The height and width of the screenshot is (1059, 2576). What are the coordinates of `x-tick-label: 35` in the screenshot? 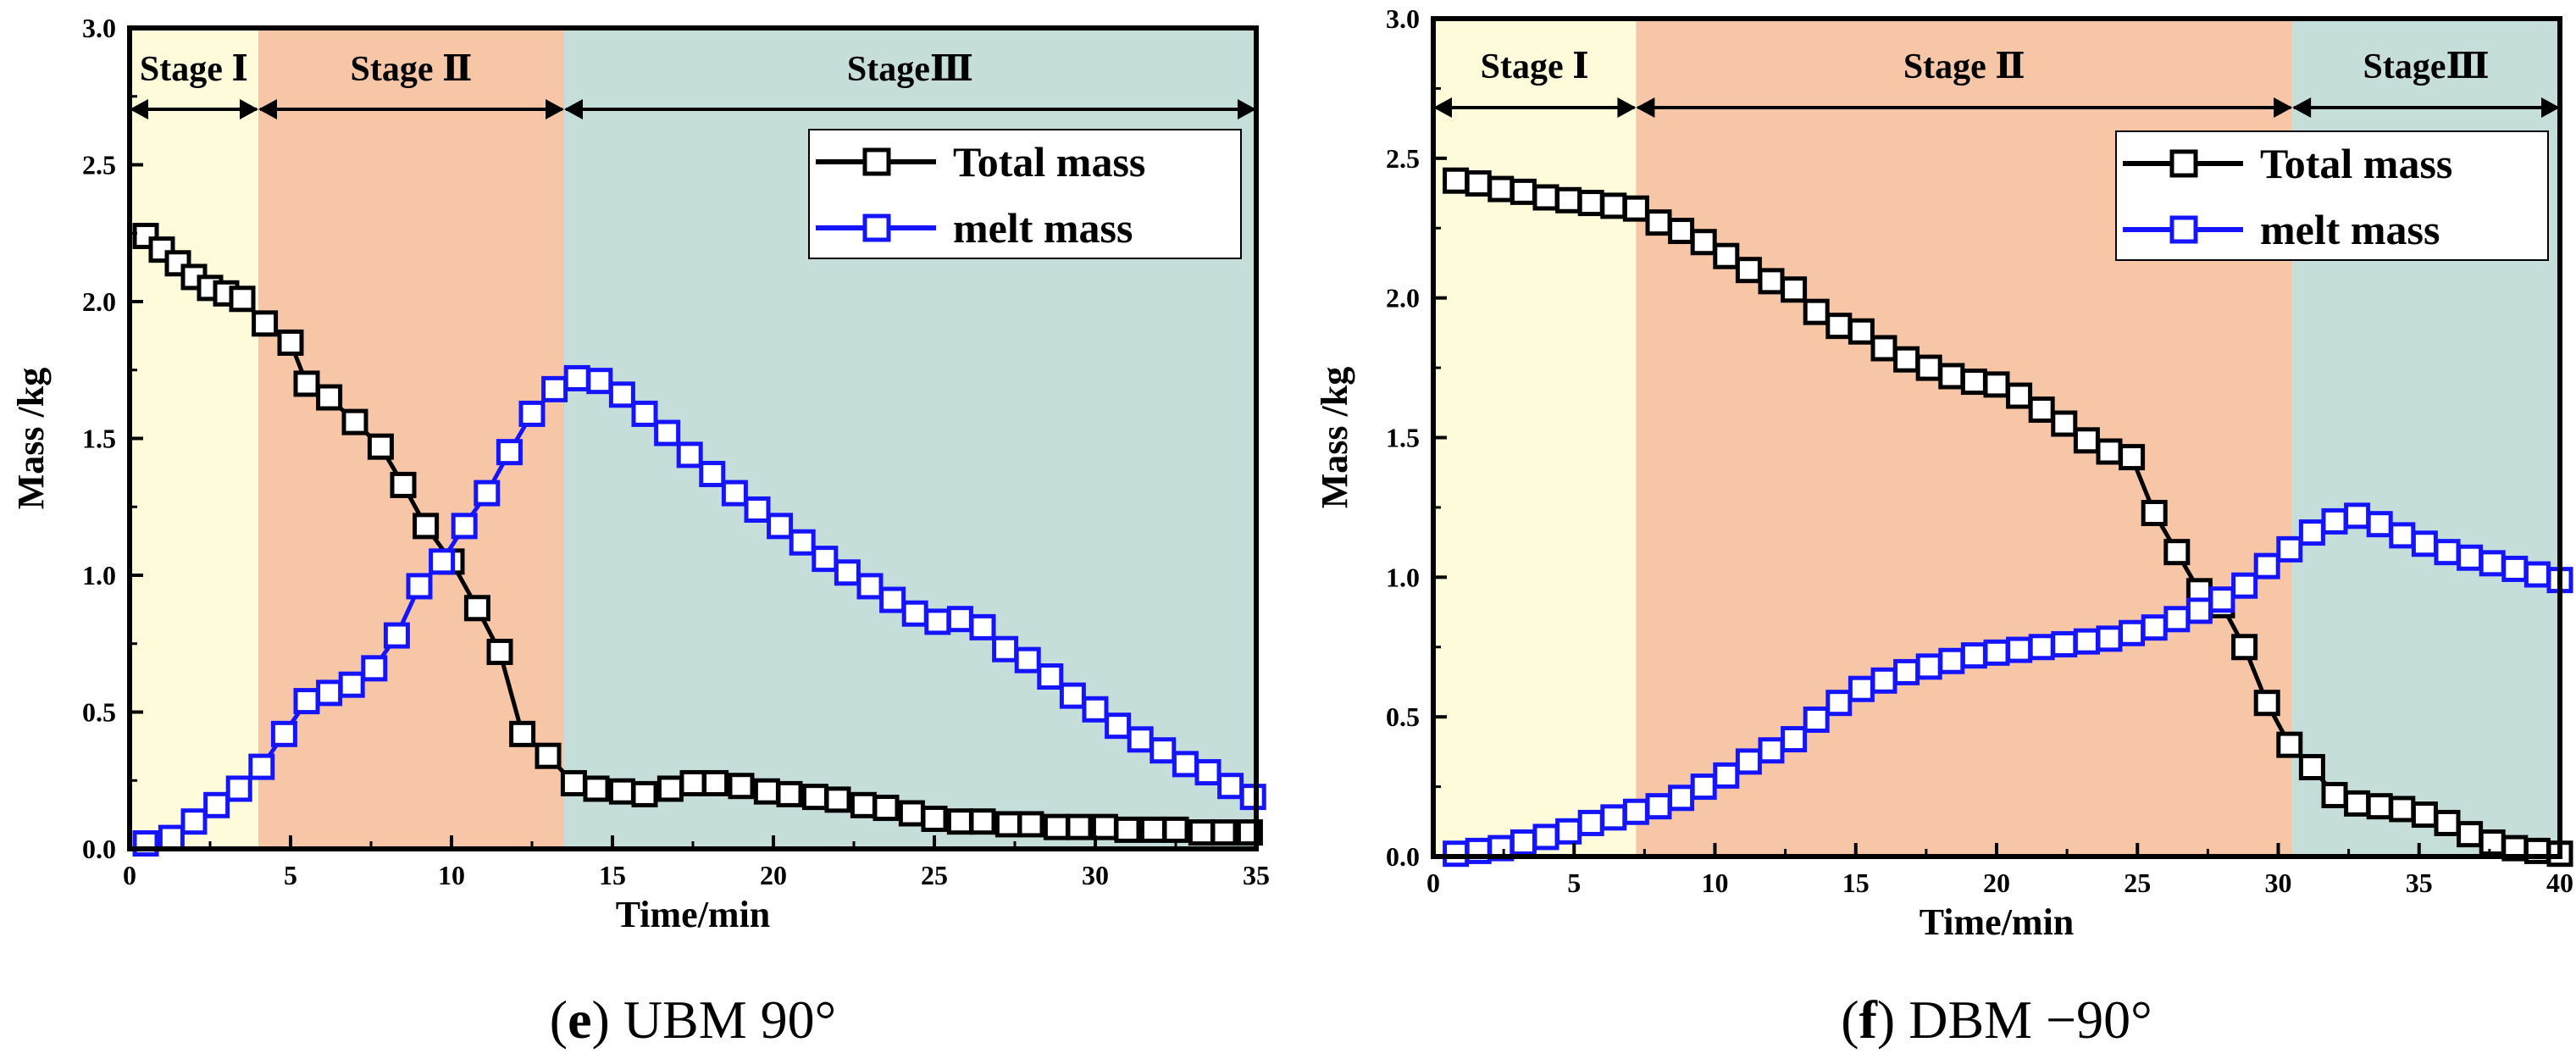 It's located at (2419, 883).